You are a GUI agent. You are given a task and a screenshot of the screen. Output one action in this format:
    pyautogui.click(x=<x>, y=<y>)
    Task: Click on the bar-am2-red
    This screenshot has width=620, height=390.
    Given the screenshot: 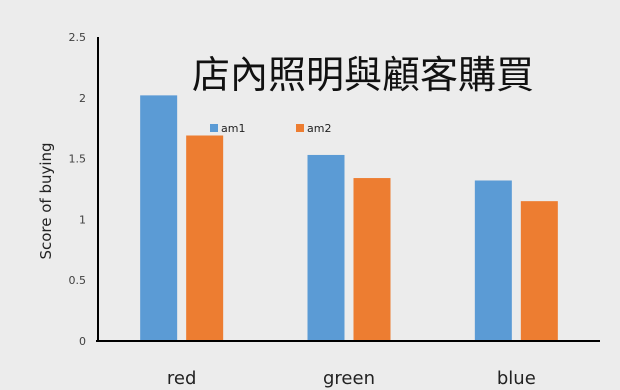 What is the action you would take?
    pyautogui.click(x=205, y=238)
    